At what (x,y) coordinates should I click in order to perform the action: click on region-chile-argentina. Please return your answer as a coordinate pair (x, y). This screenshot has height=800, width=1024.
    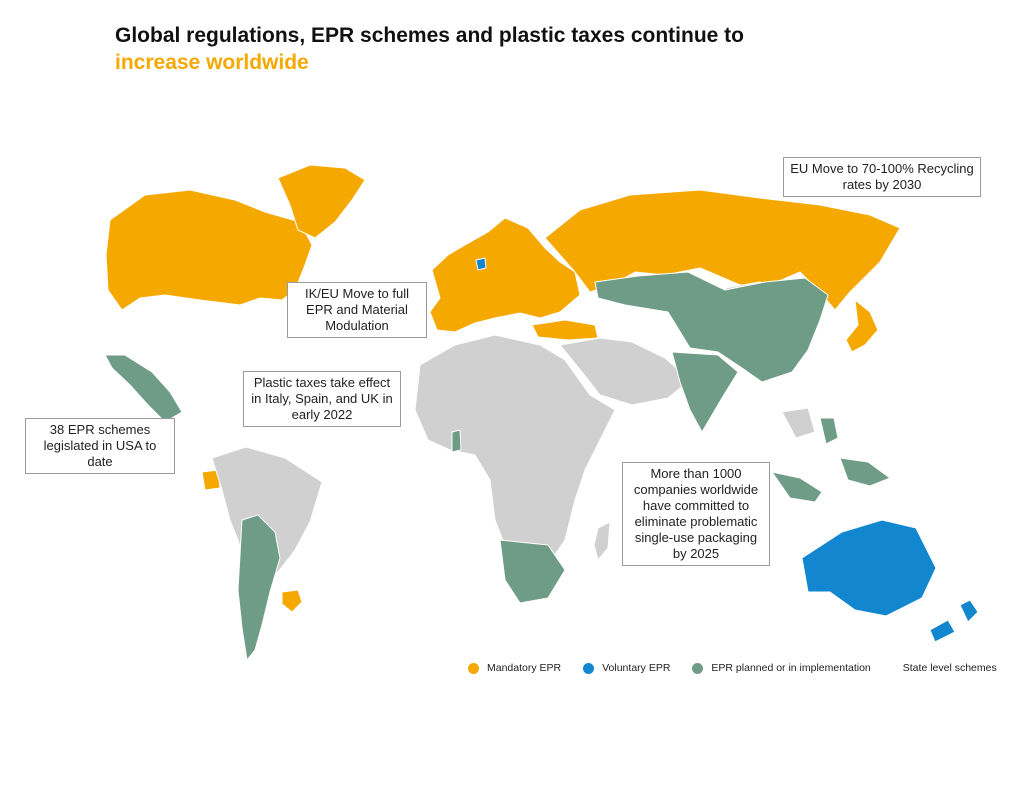
    Looking at the image, I should click on (259, 587).